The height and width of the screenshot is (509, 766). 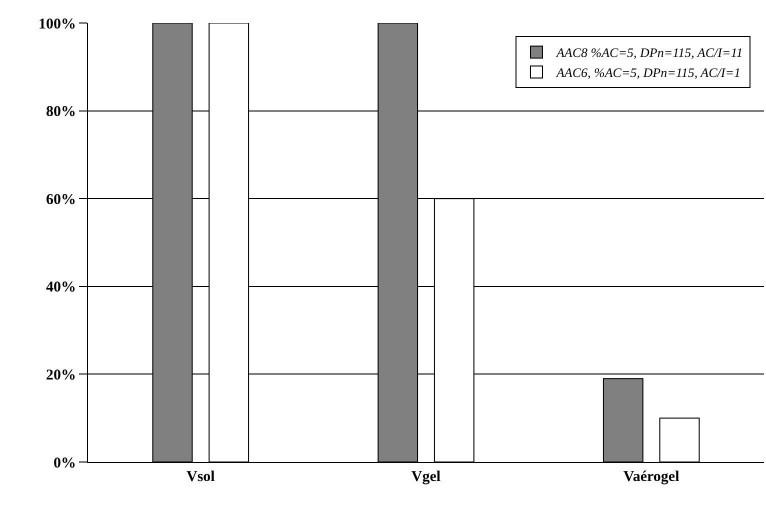 What do you see at coordinates (651, 477) in the screenshot?
I see `x-tick-label: Vaérogel` at bounding box center [651, 477].